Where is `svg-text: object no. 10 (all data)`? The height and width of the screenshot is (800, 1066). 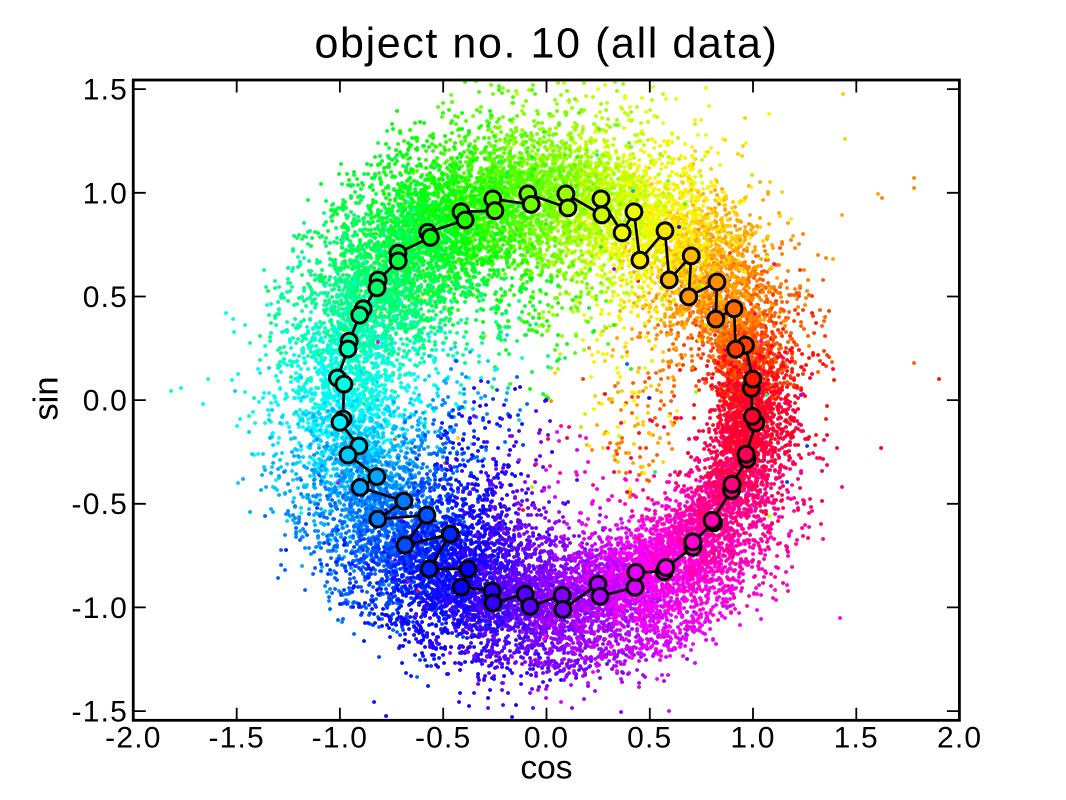 svg-text: object no. 10 (all data) is located at coordinates (547, 44).